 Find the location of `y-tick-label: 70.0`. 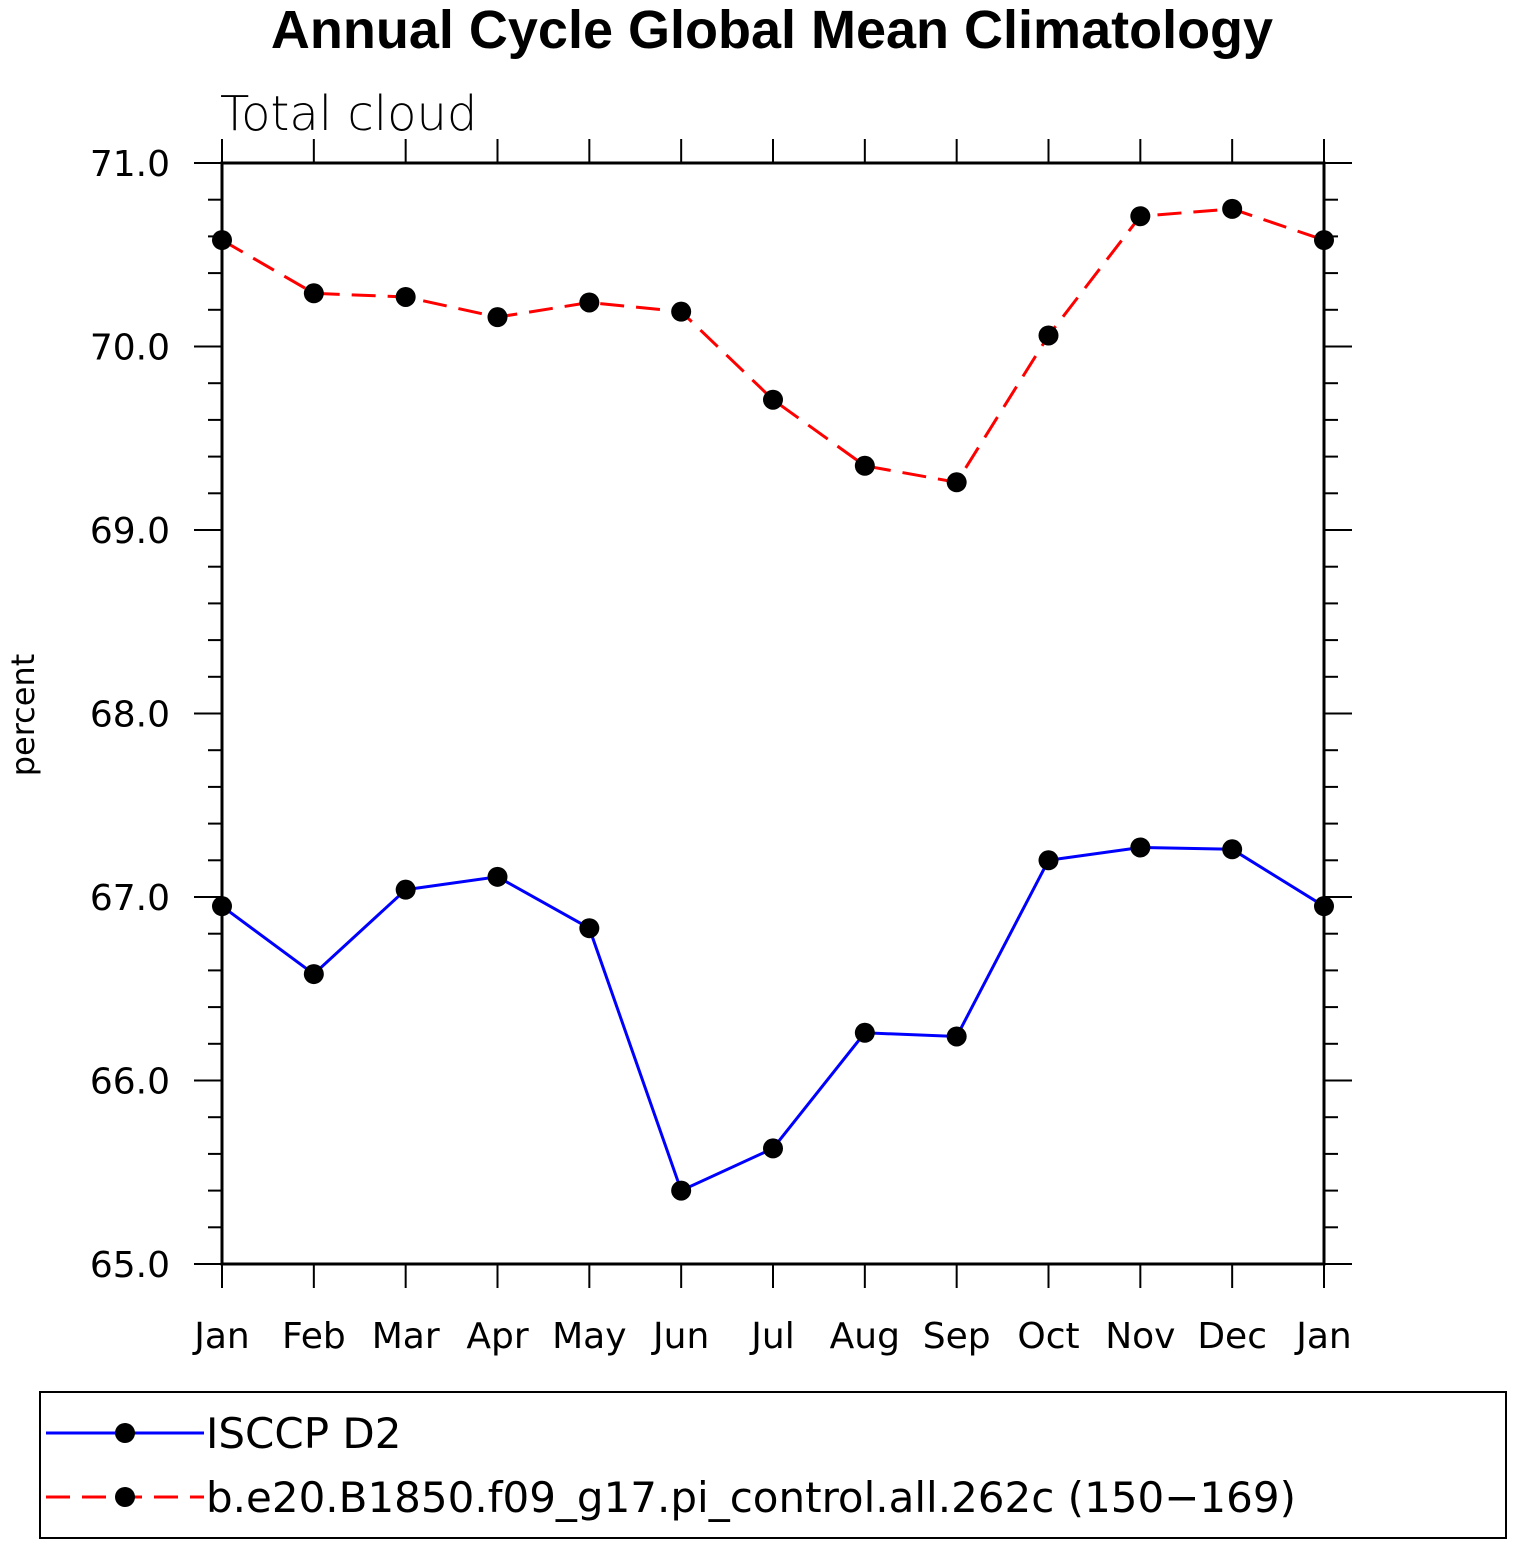

y-tick-label: 70.0 is located at coordinates (130, 348).